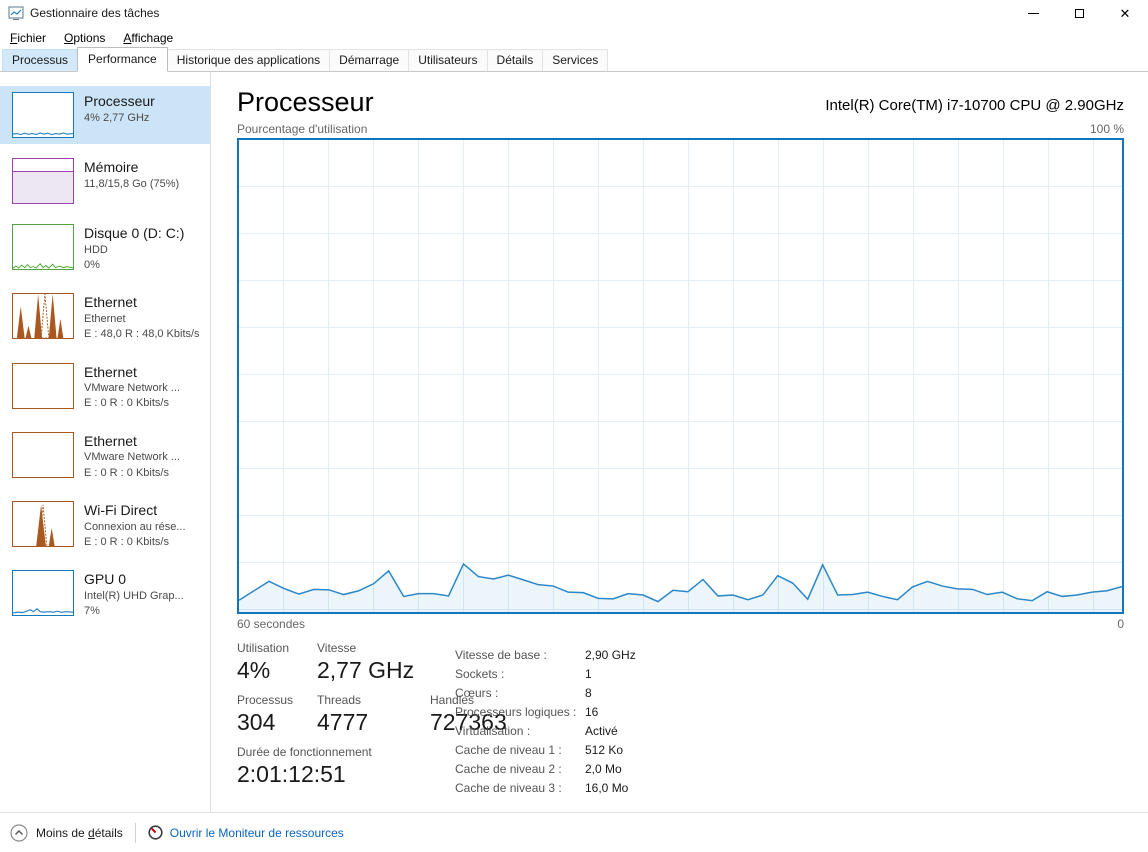 The width and height of the screenshot is (1148, 852). What do you see at coordinates (110, 440) in the screenshot?
I see `sidebar-ethernet3-name: Ethernet` at bounding box center [110, 440].